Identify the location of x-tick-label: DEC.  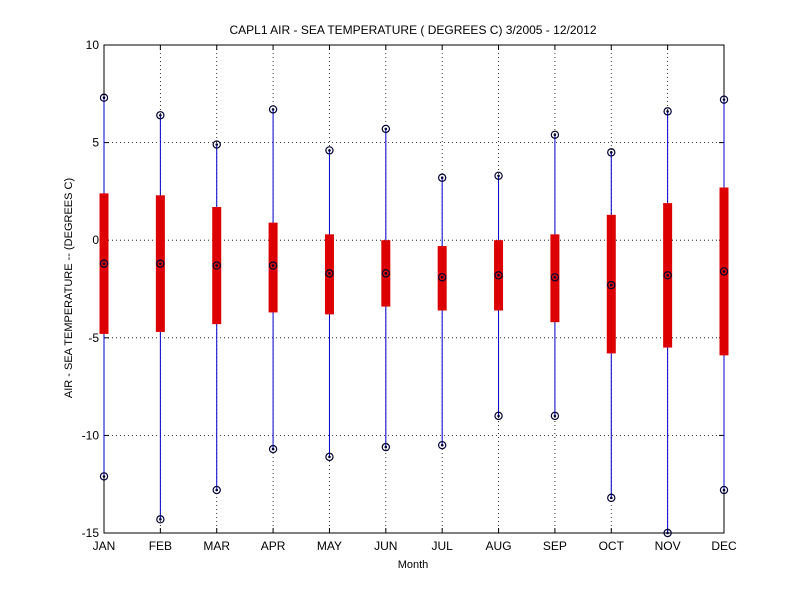
(724, 546).